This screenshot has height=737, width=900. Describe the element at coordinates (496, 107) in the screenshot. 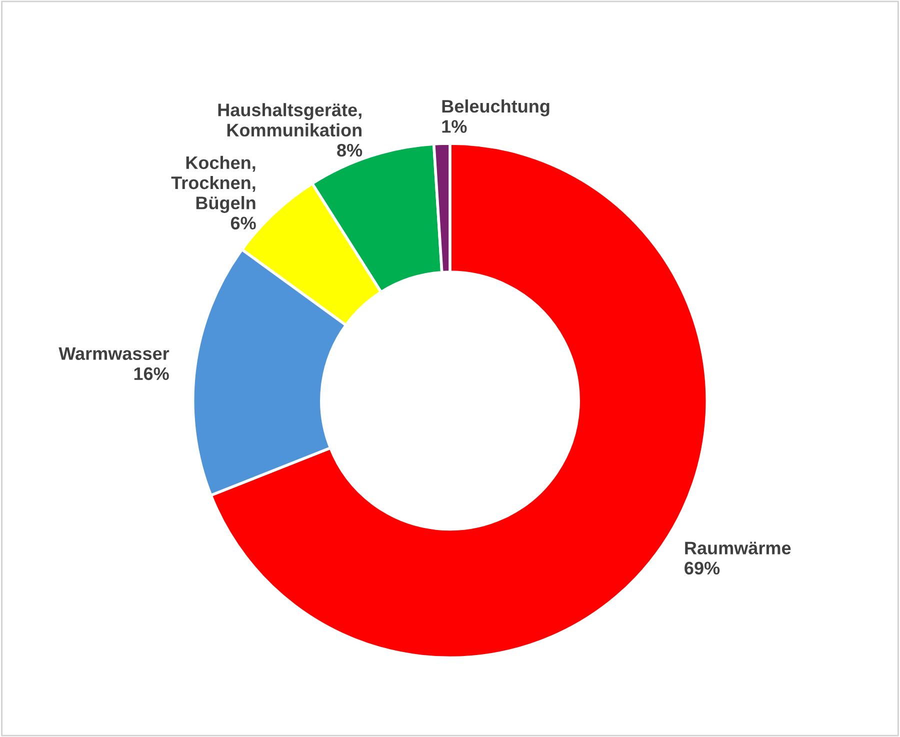

I see `slice-label: Beleuchtung` at that location.